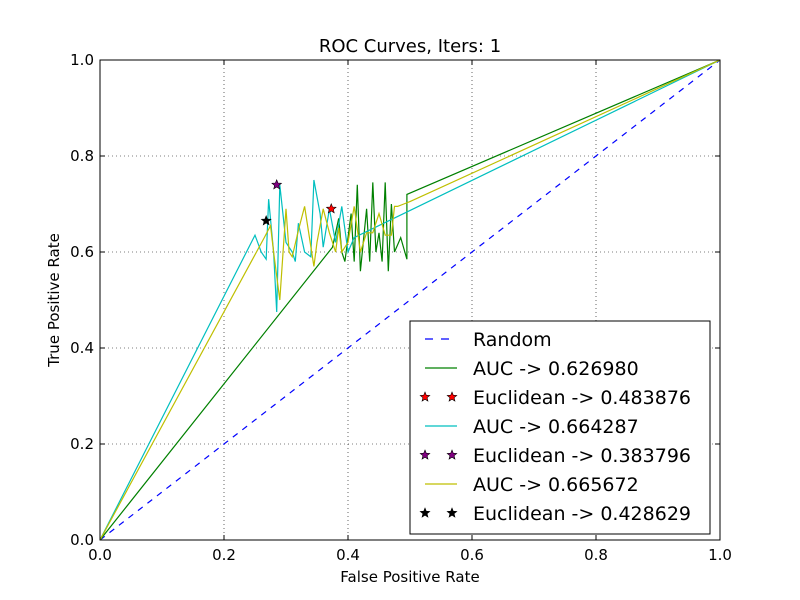 This screenshot has width=800, height=600. I want to click on y-tick-label: 0.8, so click(82, 156).